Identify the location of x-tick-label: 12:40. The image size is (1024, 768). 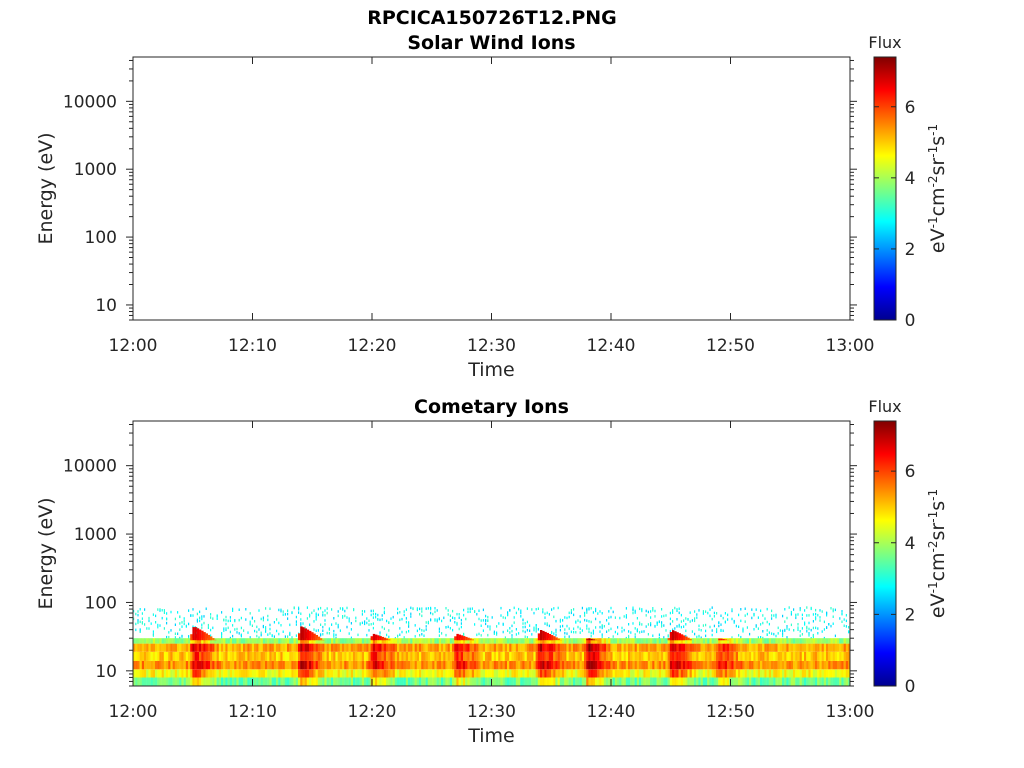
(611, 346).